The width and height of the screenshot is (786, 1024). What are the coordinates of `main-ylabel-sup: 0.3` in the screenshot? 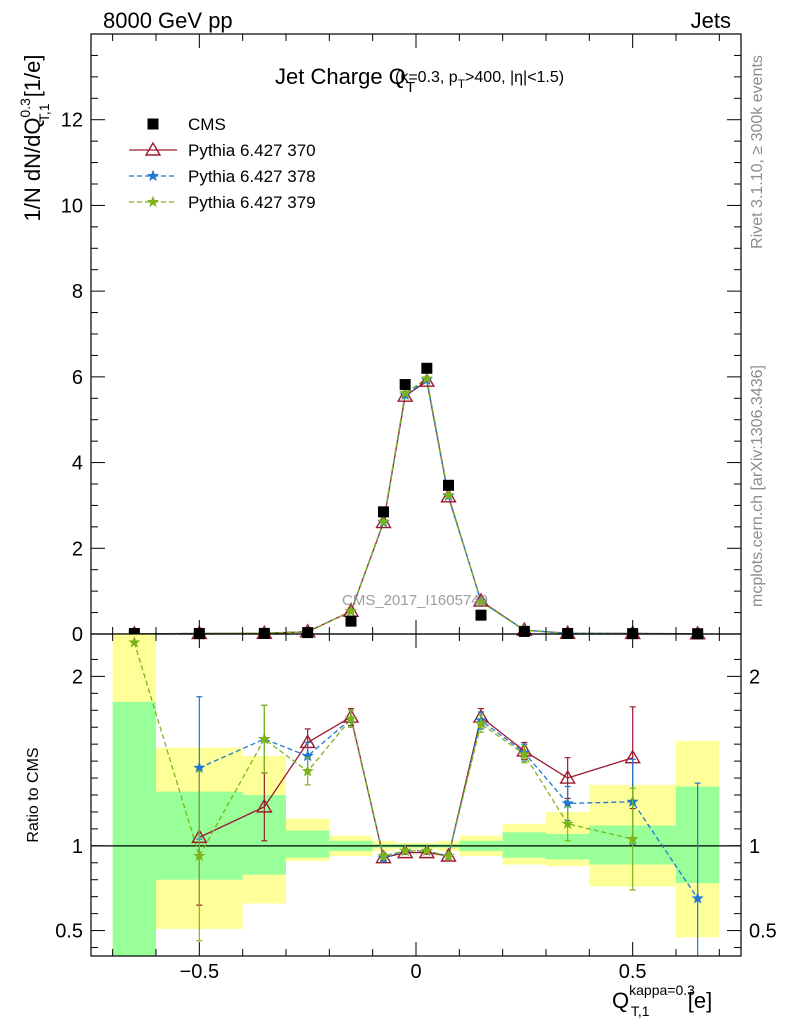 It's located at (25, 108).